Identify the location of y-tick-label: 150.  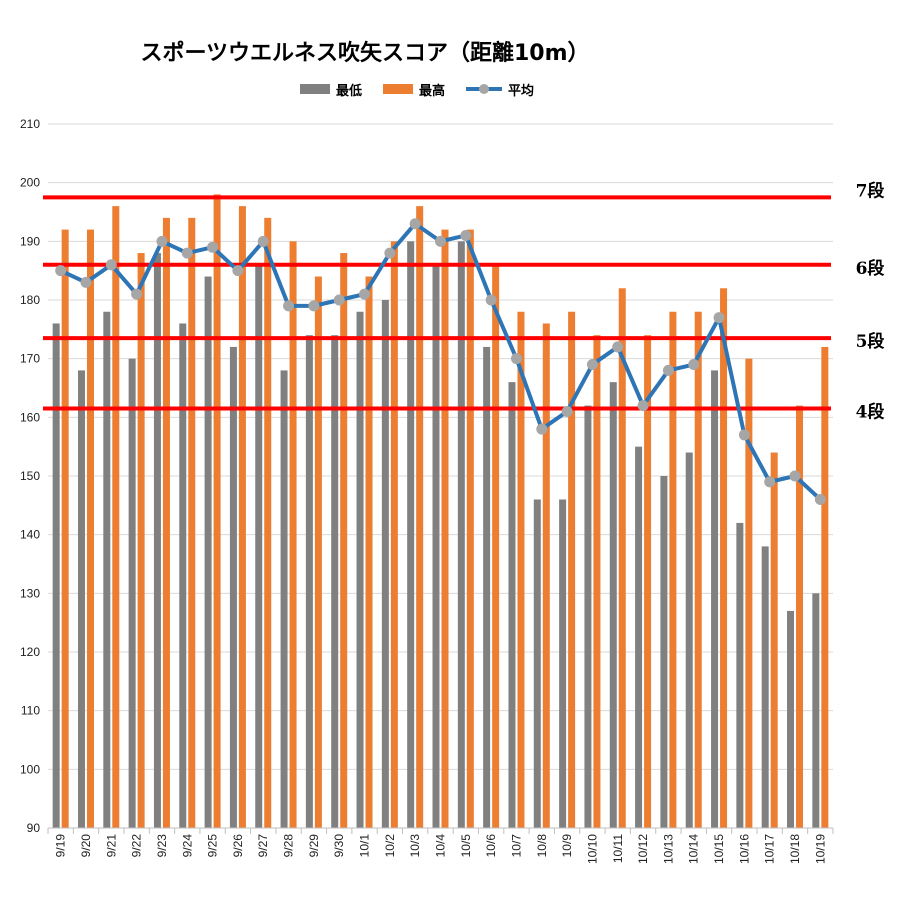
(30, 476).